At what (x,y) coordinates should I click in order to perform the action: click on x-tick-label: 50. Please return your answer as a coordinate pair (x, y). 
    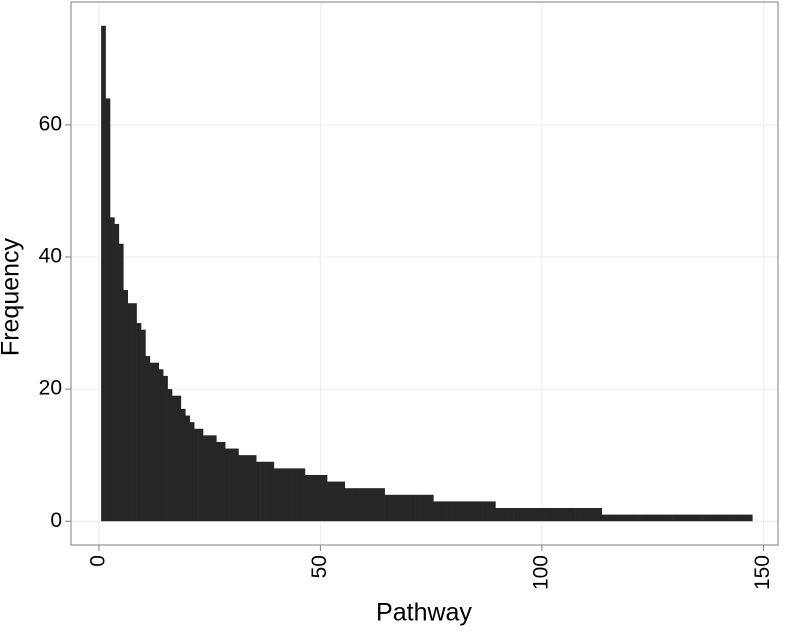
    Looking at the image, I should click on (319, 566).